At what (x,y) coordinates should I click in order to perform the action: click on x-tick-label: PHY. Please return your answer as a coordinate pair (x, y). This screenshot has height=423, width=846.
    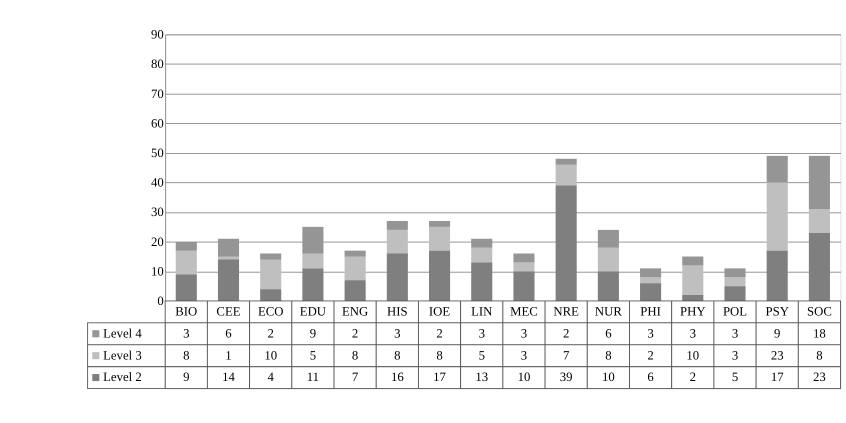
    Looking at the image, I should click on (693, 311).